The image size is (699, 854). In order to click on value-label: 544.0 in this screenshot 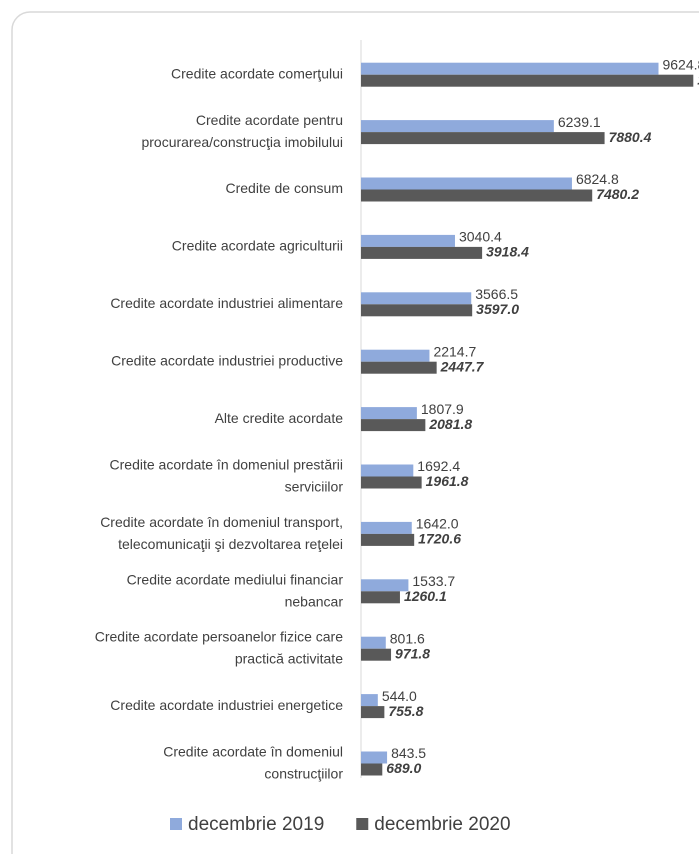, I will do `click(399, 696)`.